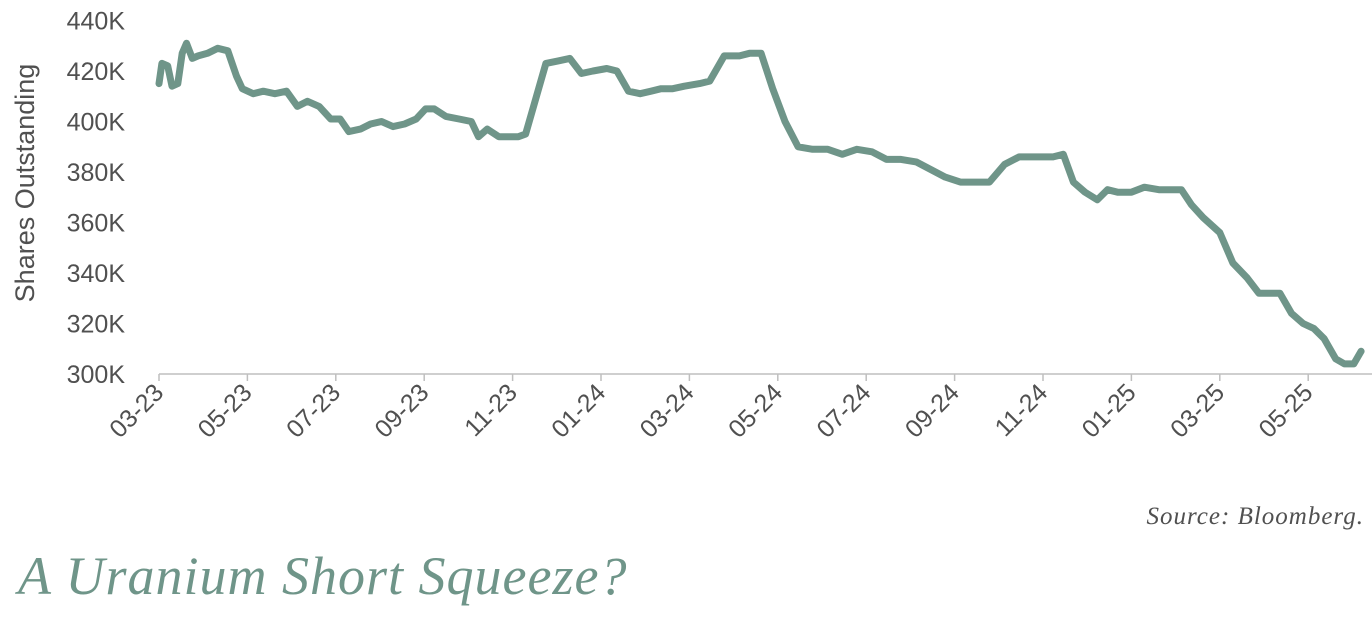  Describe the element at coordinates (323, 576) in the screenshot. I see `headline: A Uranium Short Squeeze?` at that location.